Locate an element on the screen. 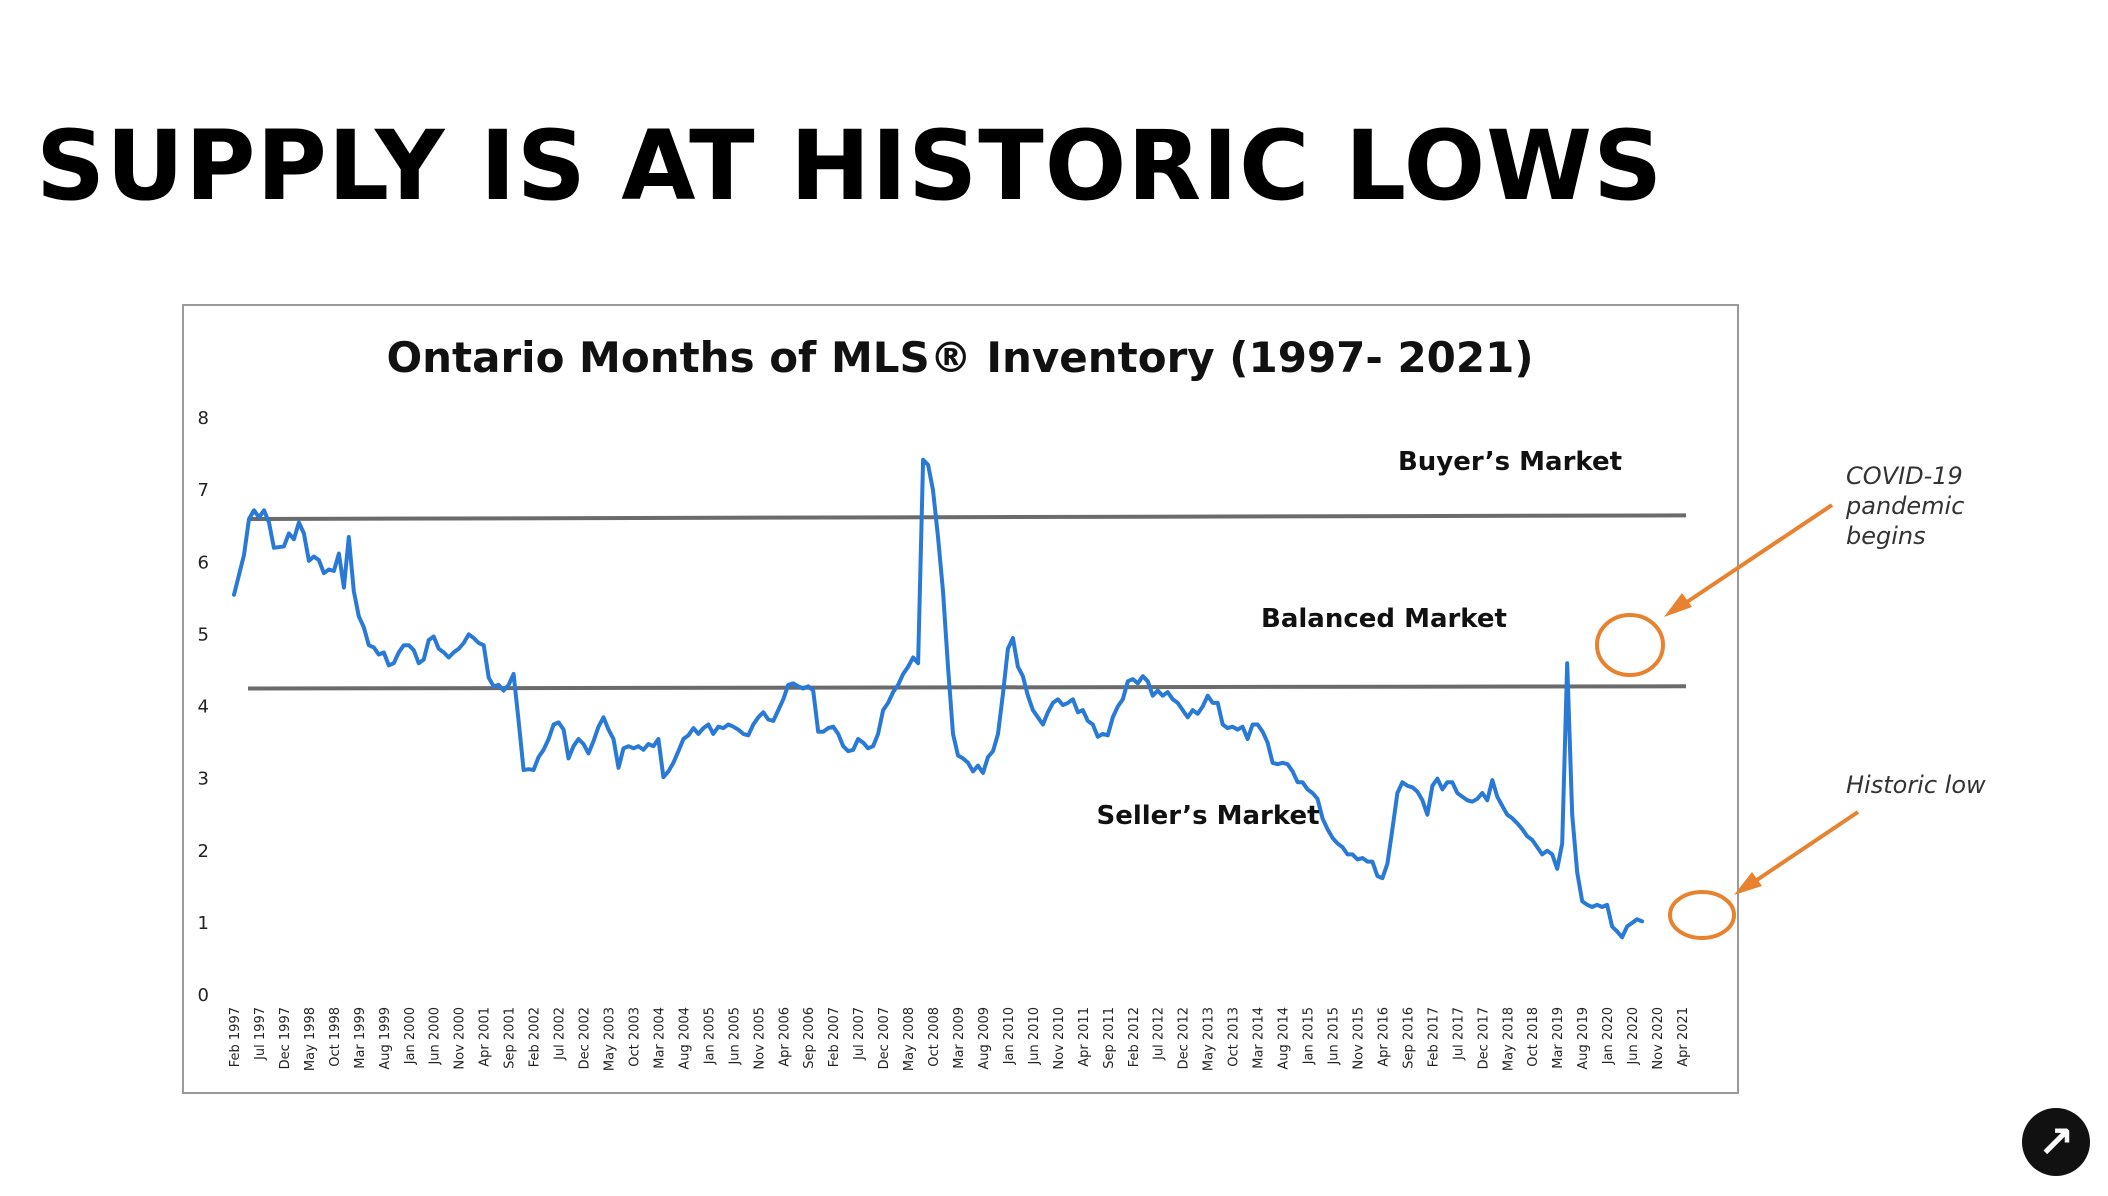 The image size is (2108, 1196). x-tick-label: Dec 1997 is located at coordinates (285, 1038).